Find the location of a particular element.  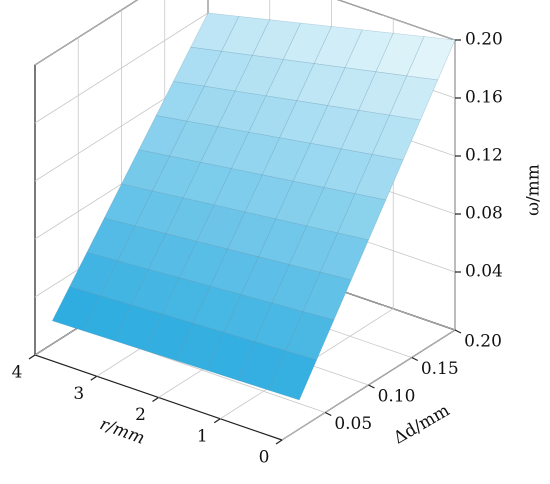

z-axis-label: ω/mm is located at coordinates (534, 190).